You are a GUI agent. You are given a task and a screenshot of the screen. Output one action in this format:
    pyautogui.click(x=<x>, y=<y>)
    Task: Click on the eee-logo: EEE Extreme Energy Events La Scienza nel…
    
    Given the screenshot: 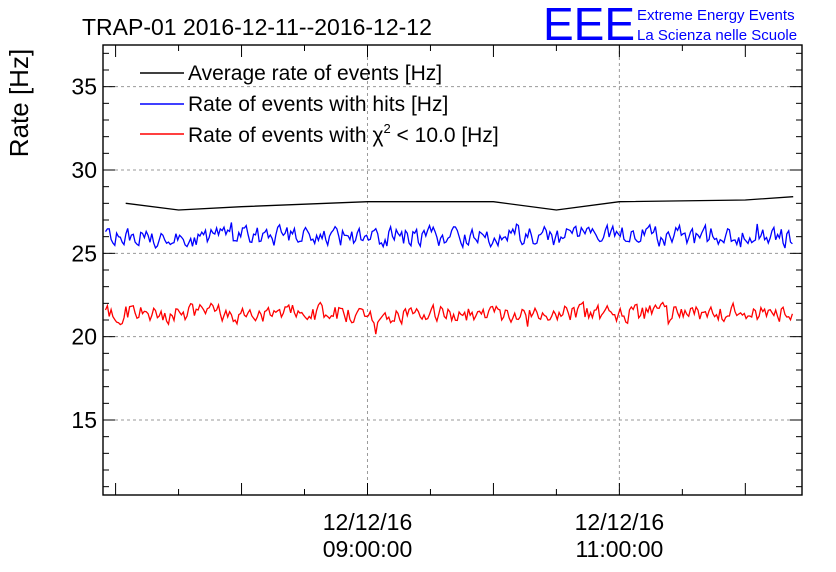 What is the action you would take?
    pyautogui.click(x=670, y=25)
    